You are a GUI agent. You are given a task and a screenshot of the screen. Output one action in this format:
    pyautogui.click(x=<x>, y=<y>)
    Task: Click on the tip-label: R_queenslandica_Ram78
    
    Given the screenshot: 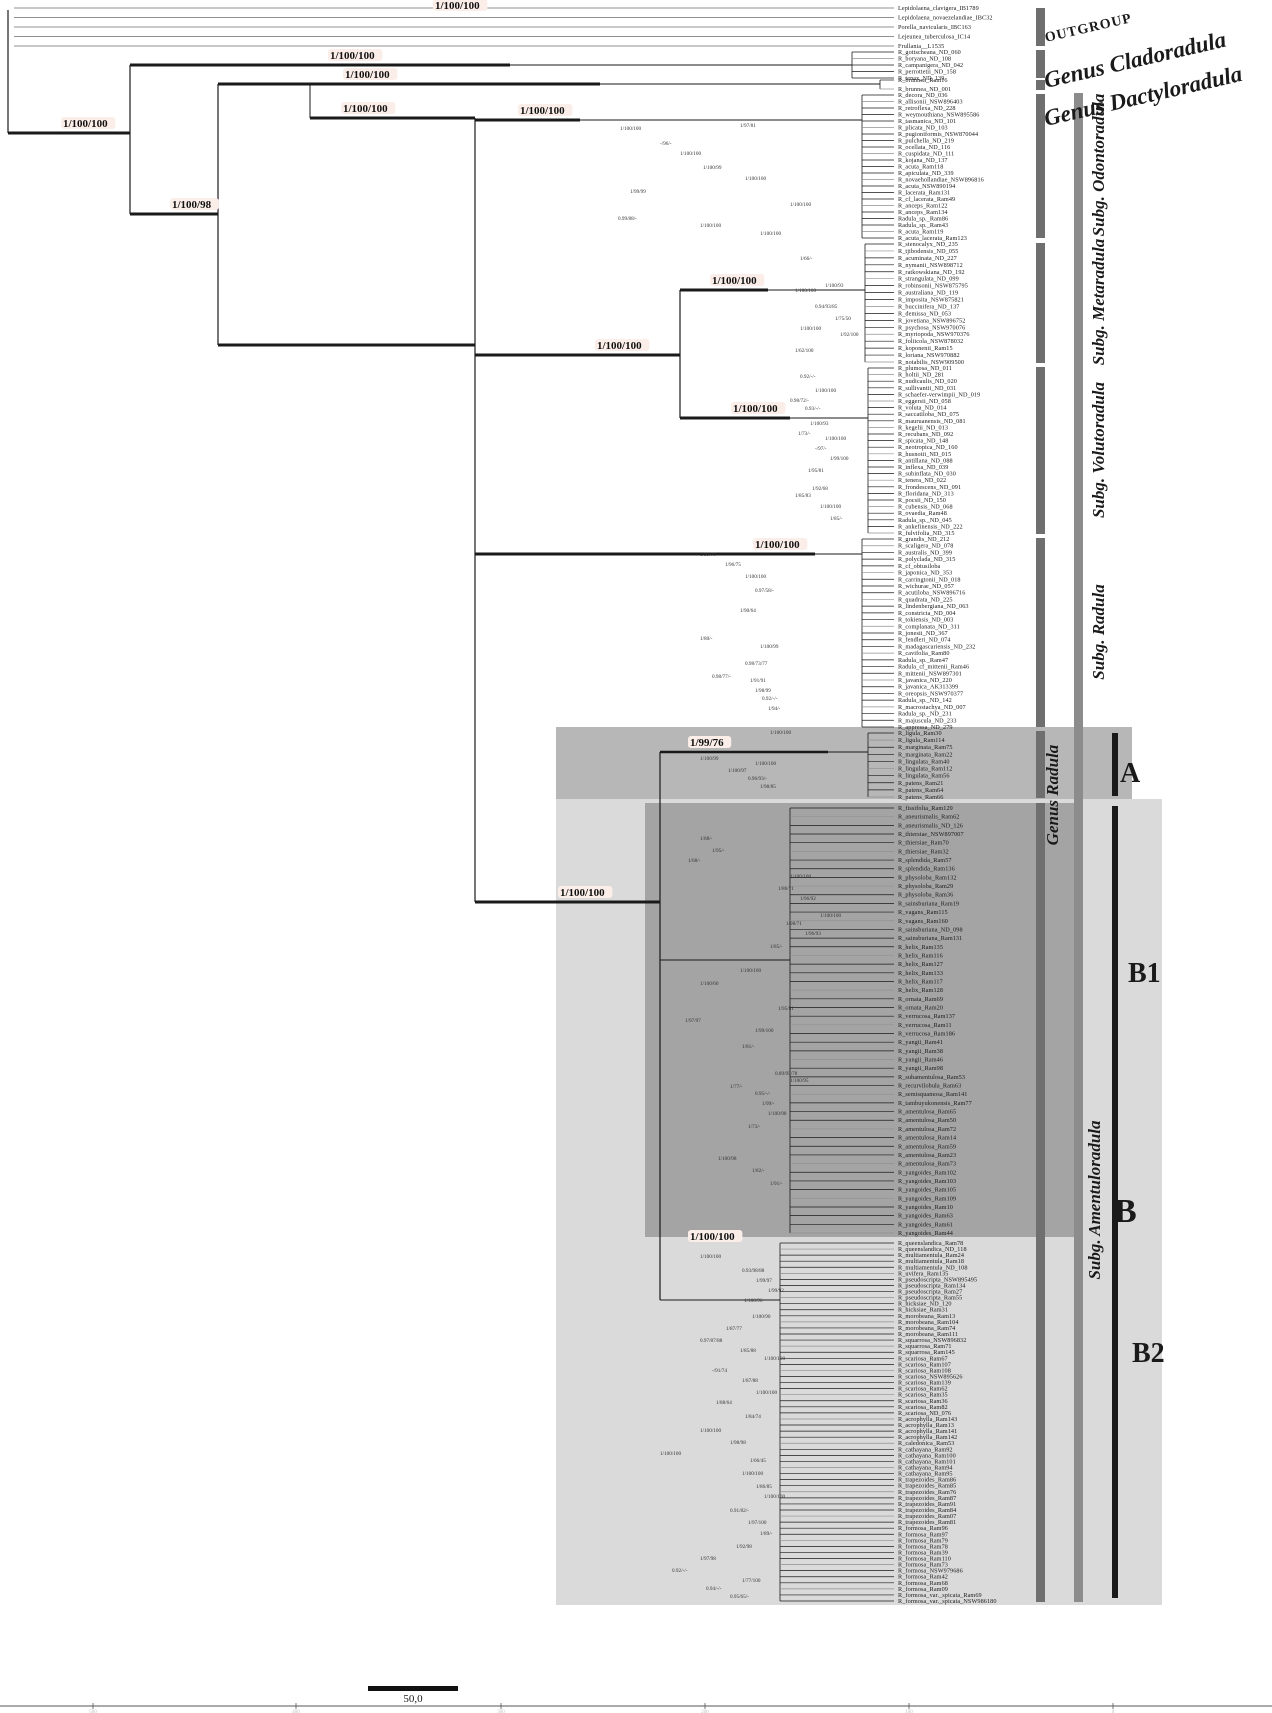 What is the action you would take?
    pyautogui.click(x=930, y=1243)
    